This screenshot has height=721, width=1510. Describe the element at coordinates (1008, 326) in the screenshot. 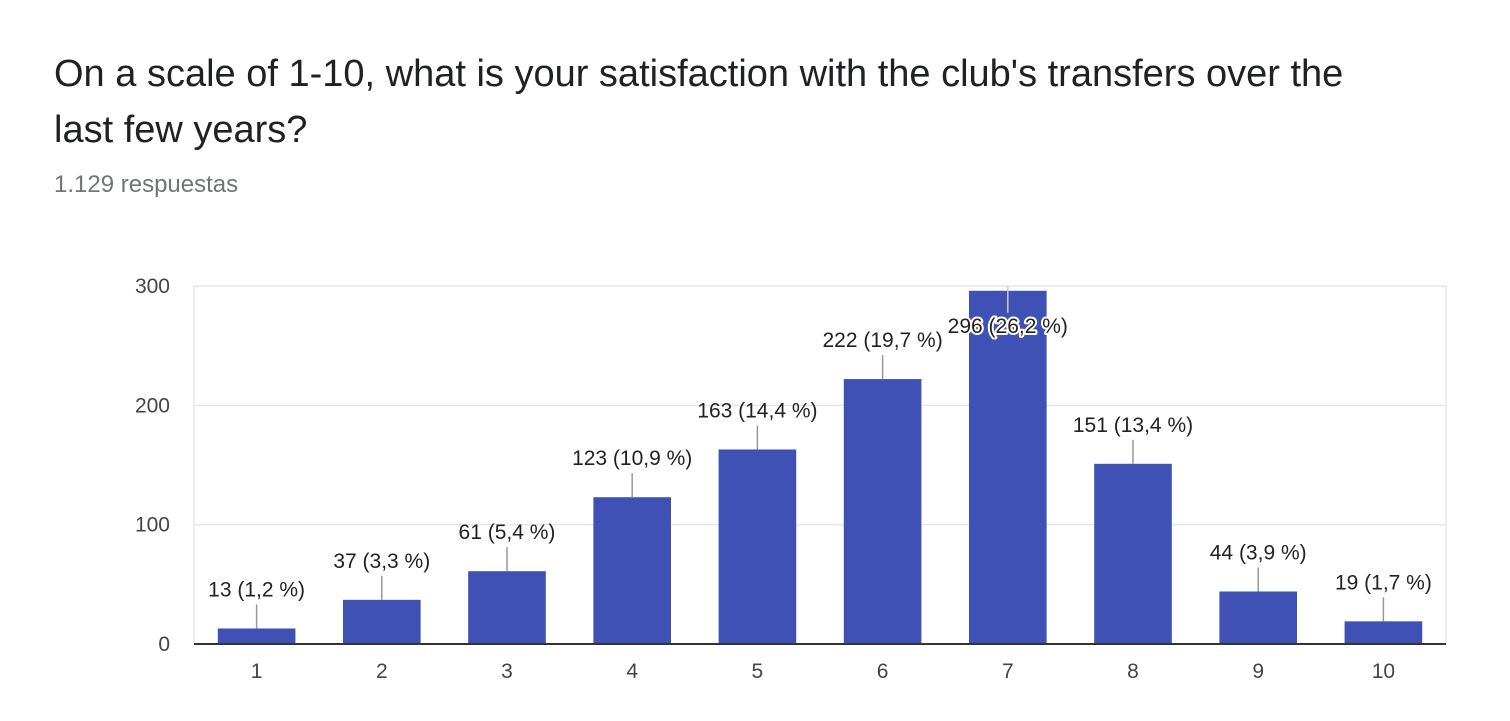

I see `data-label-7: 296 (26,2 %)` at that location.